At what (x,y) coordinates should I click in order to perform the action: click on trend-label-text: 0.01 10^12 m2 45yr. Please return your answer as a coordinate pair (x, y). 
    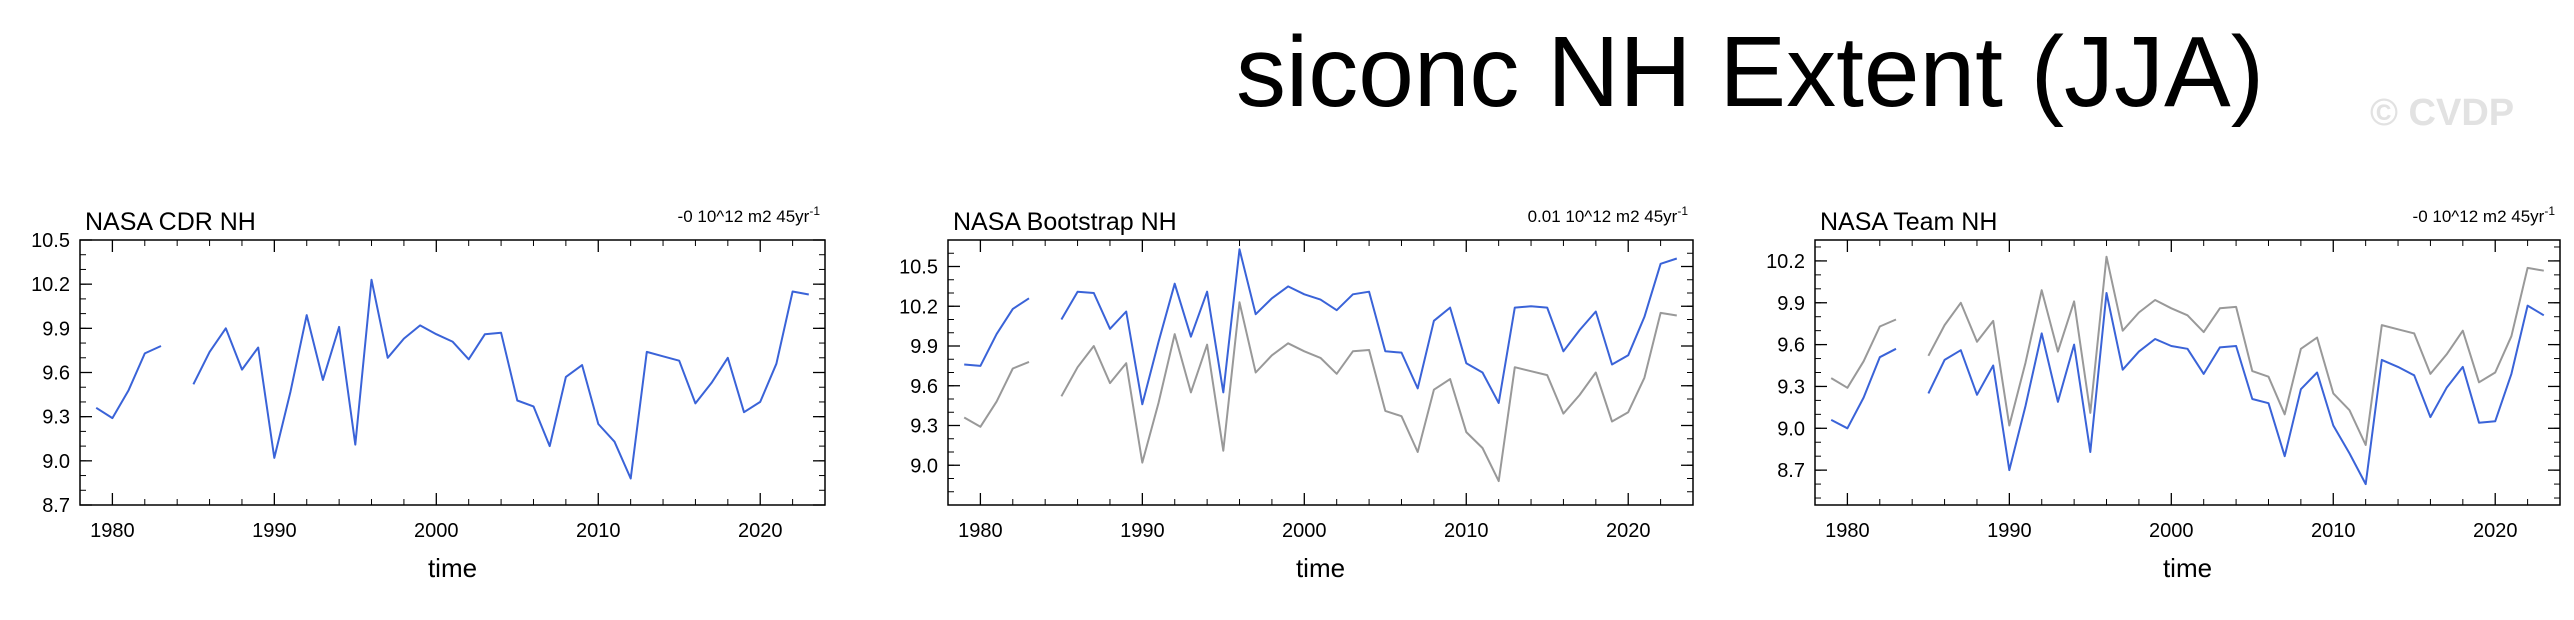
    Looking at the image, I should click on (1603, 216).